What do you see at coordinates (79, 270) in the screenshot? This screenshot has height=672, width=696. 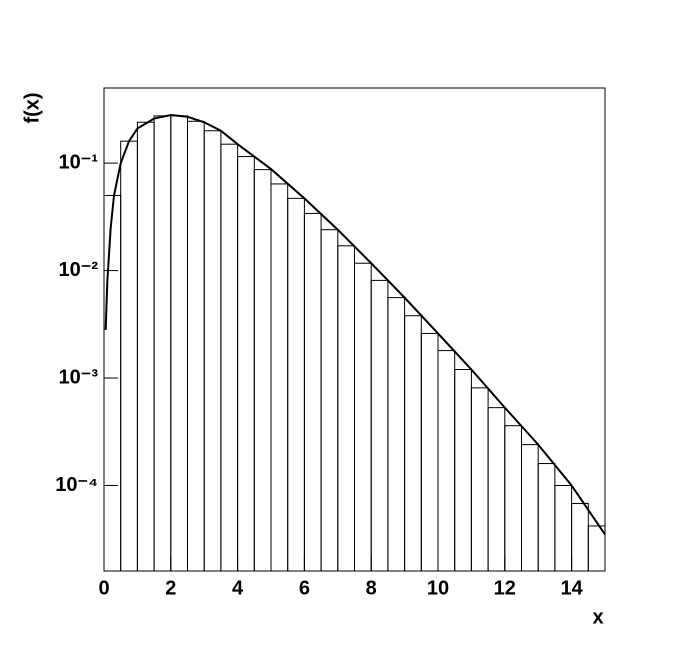 I see `y-tick-label: 10⁻²` at bounding box center [79, 270].